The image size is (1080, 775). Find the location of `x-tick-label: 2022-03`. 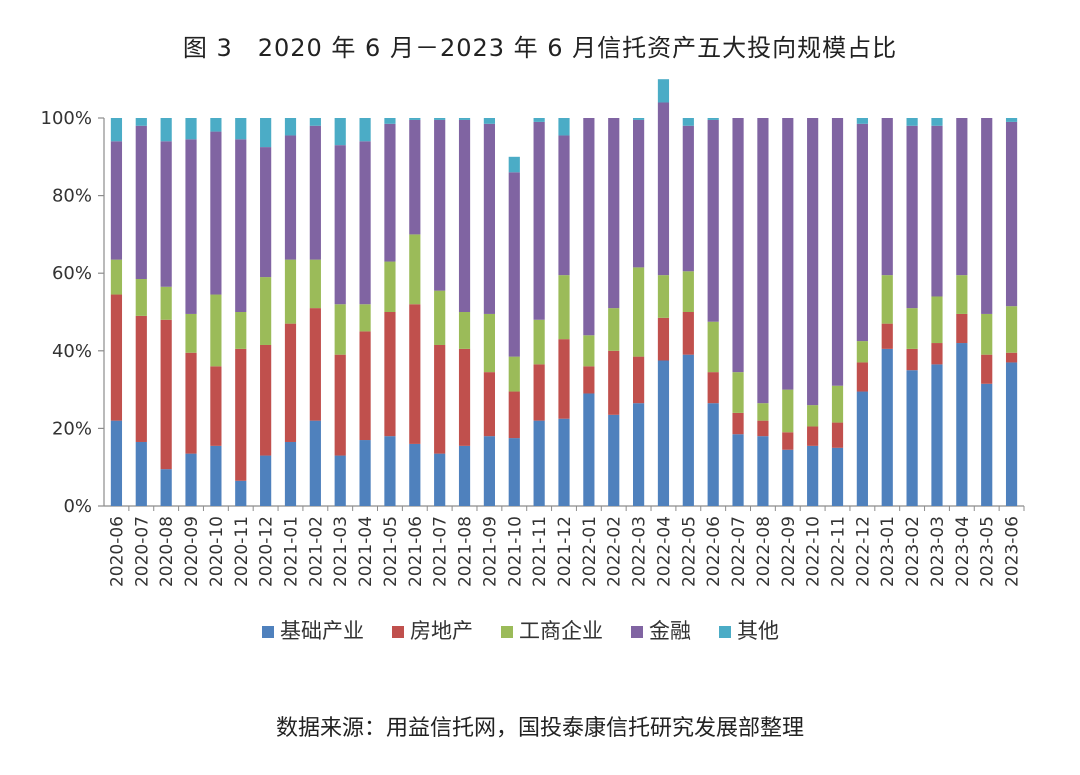

x-tick-label: 2022-03 is located at coordinates (640, 551).